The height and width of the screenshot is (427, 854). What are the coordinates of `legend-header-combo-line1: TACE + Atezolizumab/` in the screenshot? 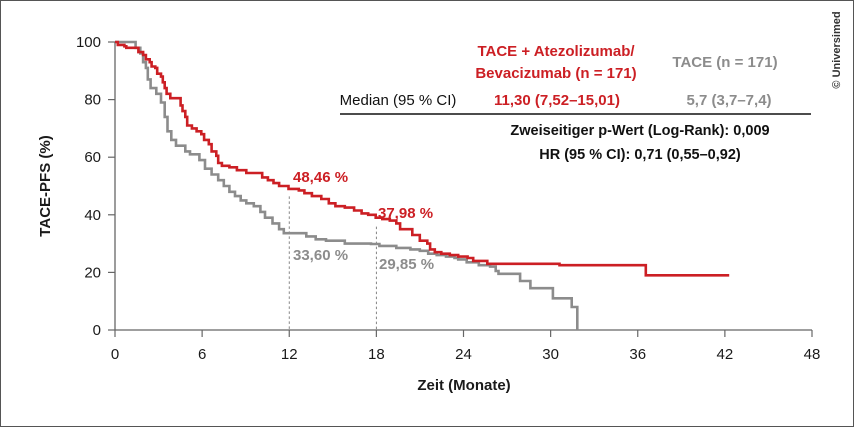 It's located at (556, 51).